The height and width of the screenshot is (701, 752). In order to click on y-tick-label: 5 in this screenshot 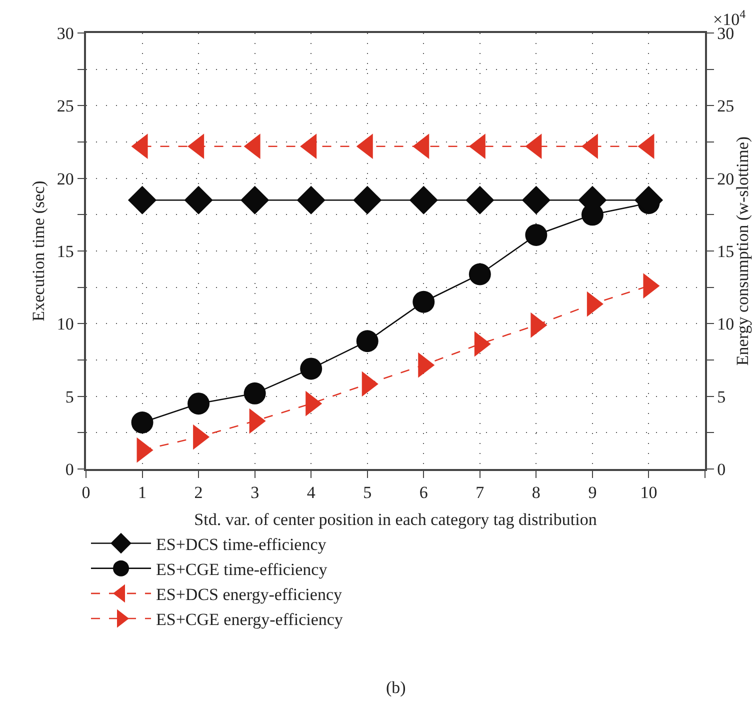, I will do `click(69, 396)`.